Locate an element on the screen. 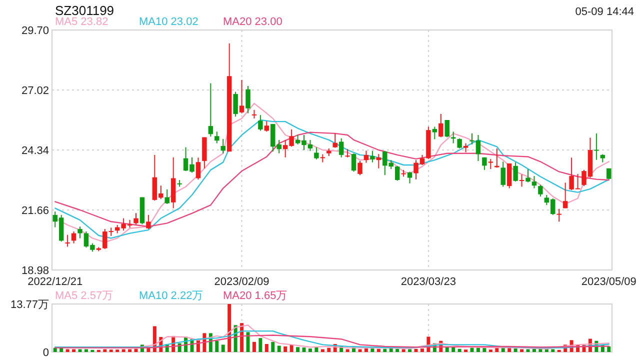 This screenshot has width=640, height=360. y-tick-label: 24.34 is located at coordinates (35, 151).